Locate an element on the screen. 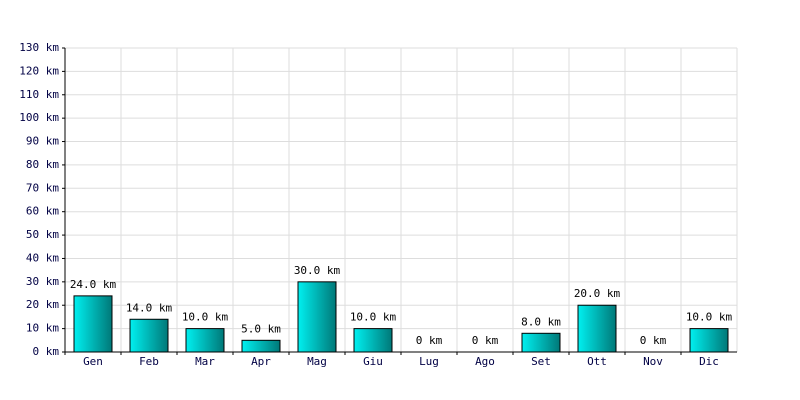 This screenshot has height=400, width=800. value-label: 14.0 km is located at coordinates (149, 307).